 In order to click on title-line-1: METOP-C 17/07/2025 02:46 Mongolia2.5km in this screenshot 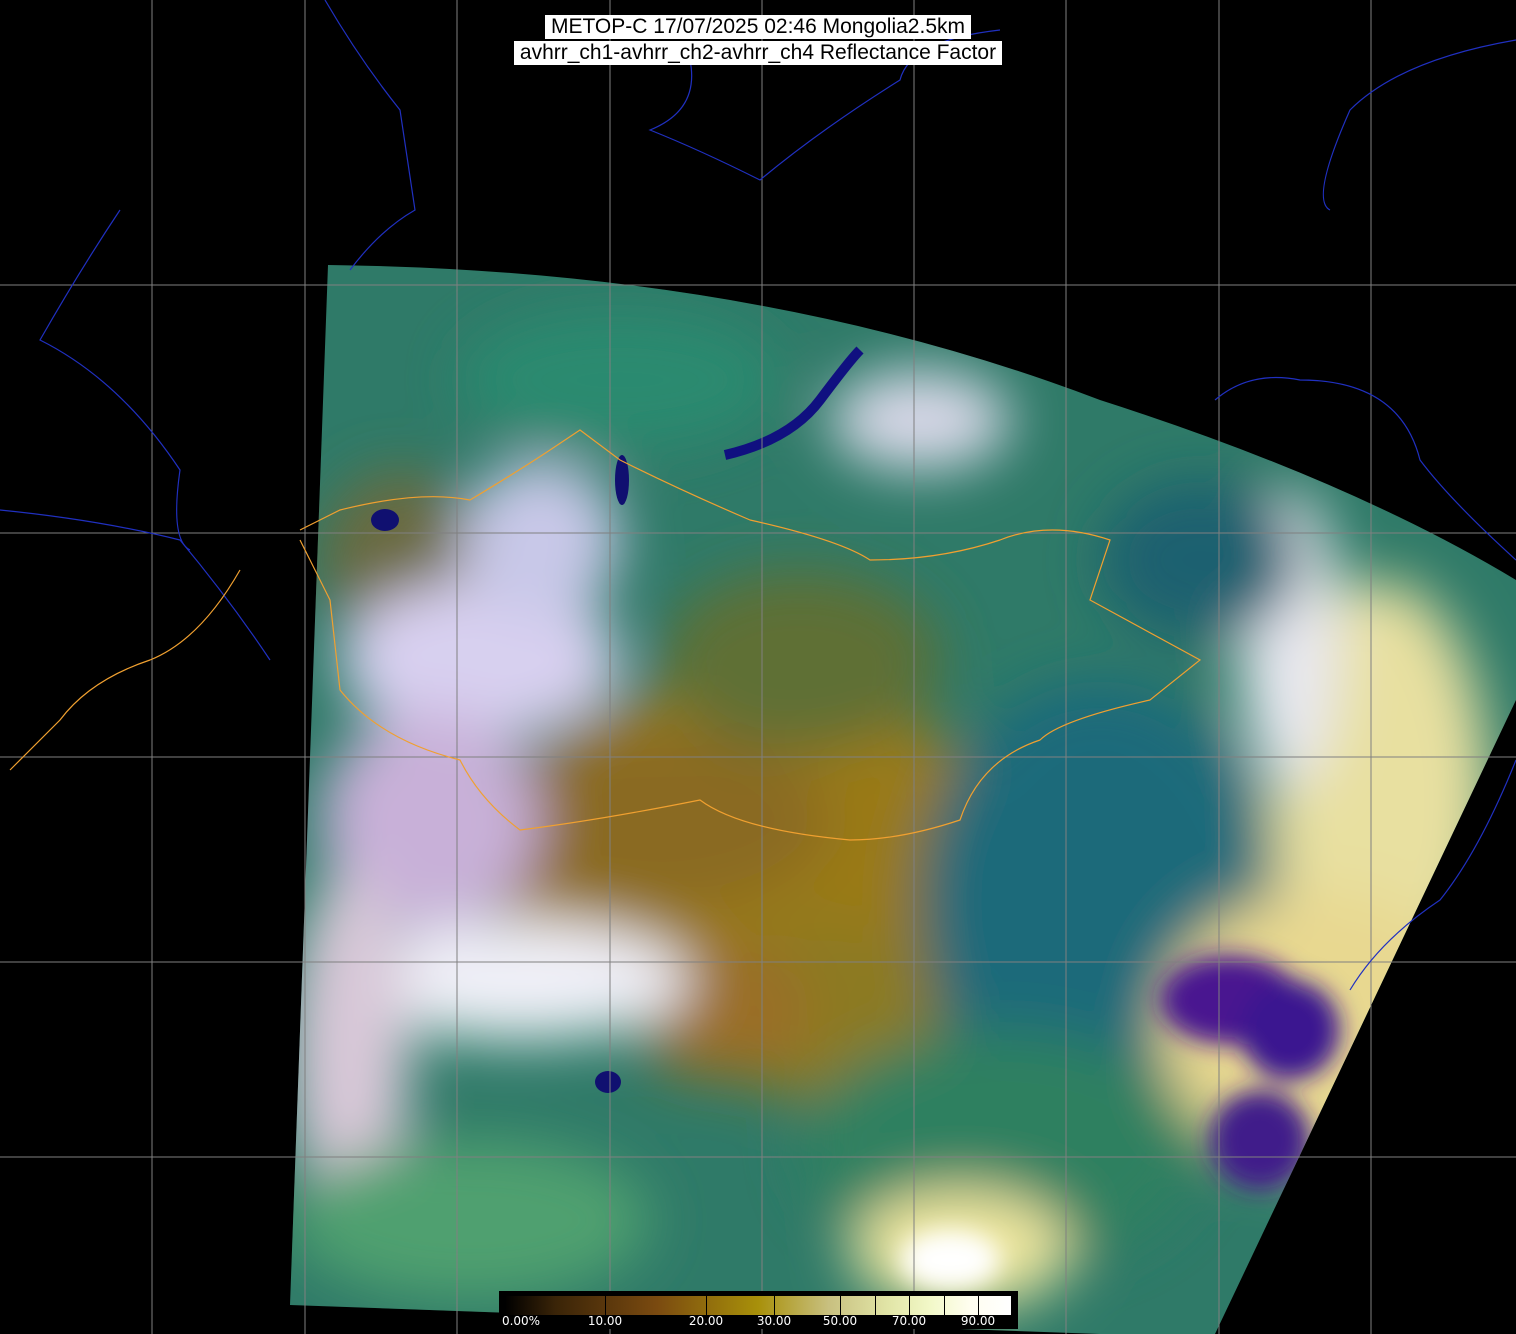, I will do `click(757, 27)`.